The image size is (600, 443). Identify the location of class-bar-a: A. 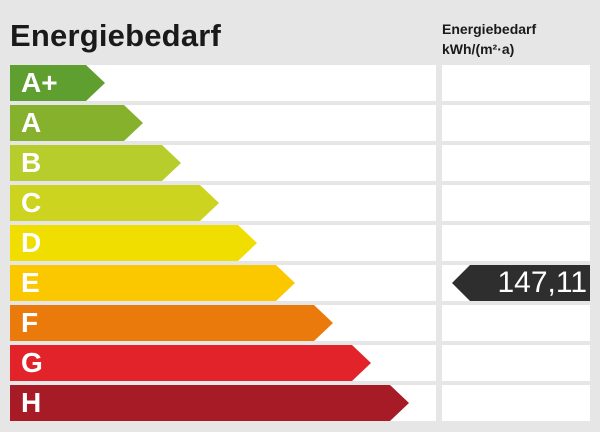
(76, 123).